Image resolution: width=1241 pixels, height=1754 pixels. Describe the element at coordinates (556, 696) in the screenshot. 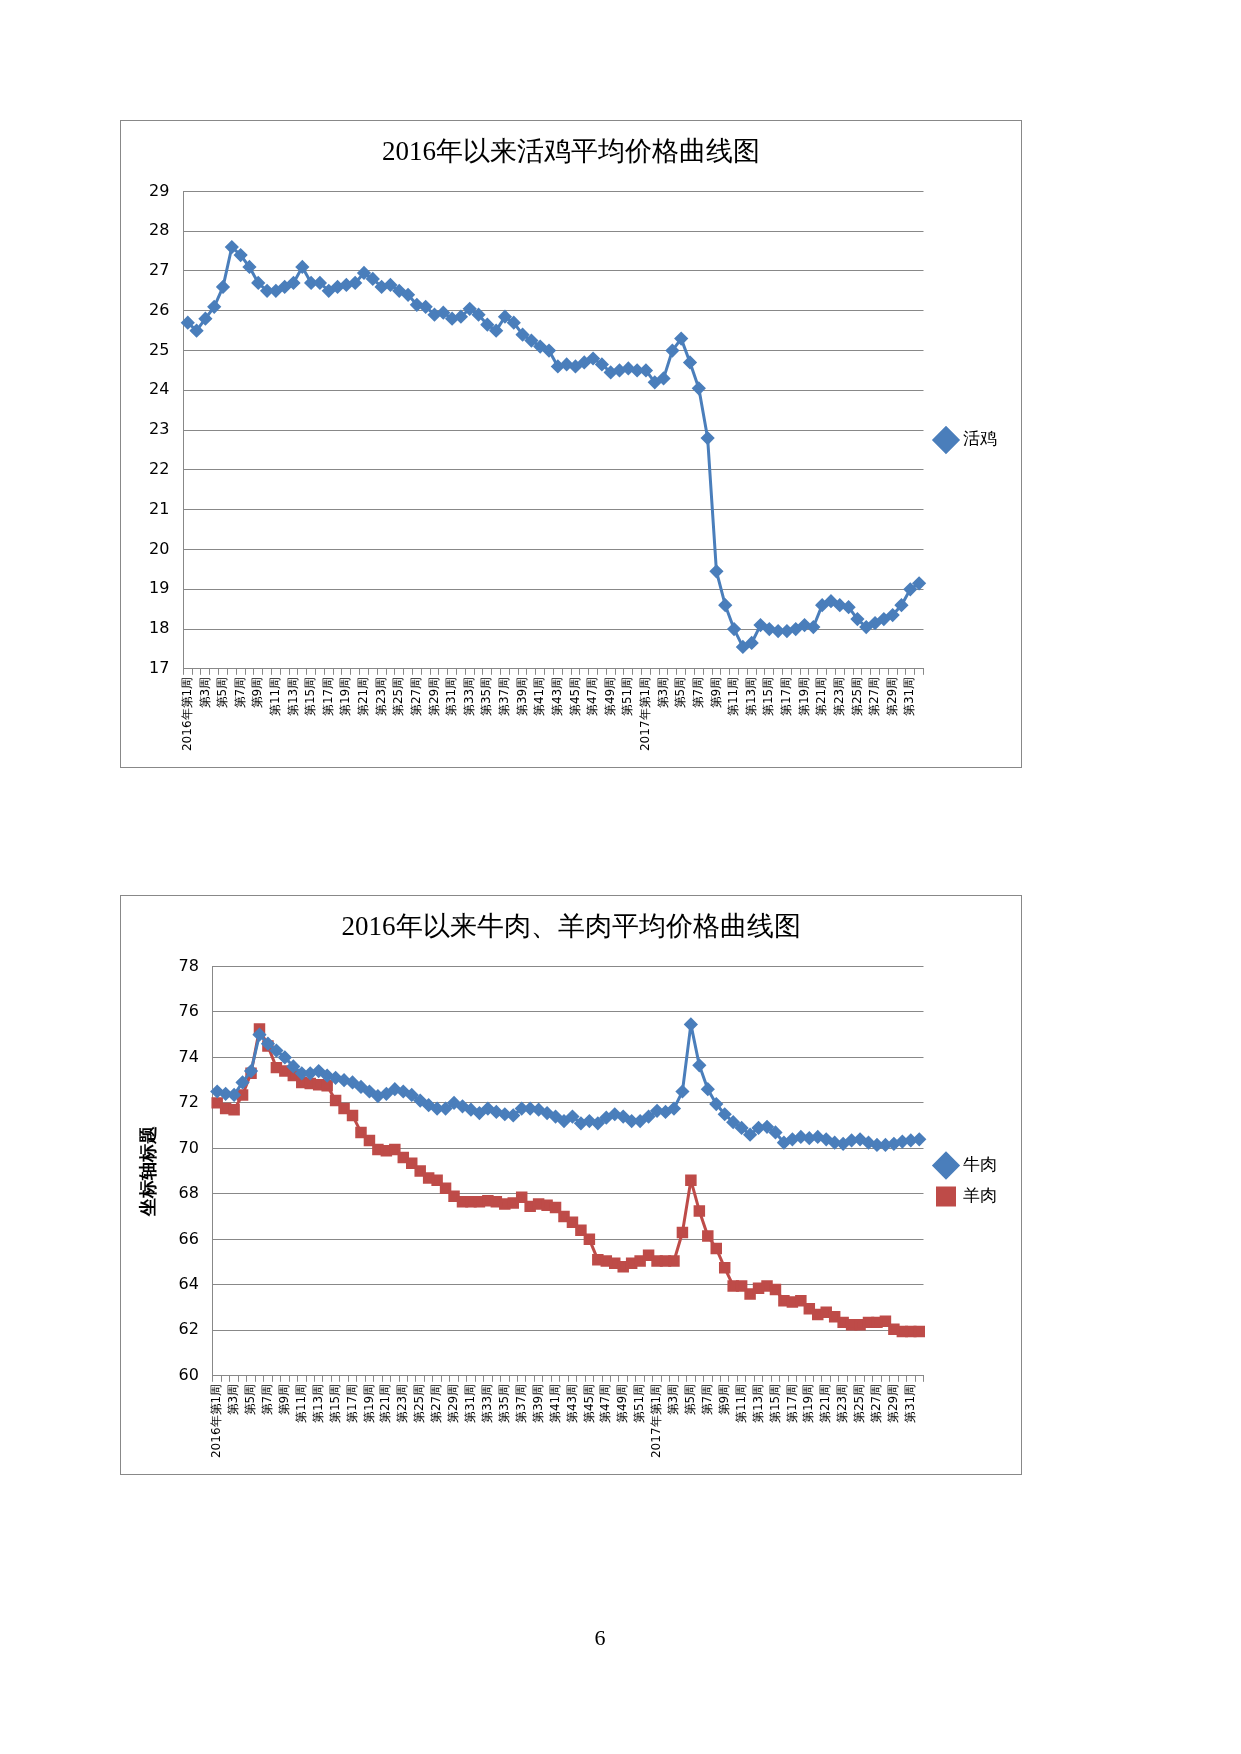

I see `x-tick-label: 第43周` at that location.